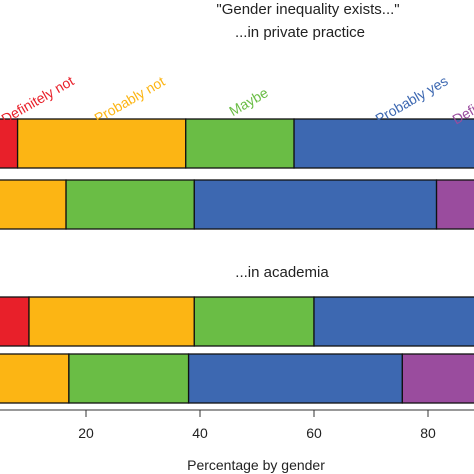  What do you see at coordinates (129, 99) in the screenshot?
I see `category-label-probably-not: Probably not` at bounding box center [129, 99].